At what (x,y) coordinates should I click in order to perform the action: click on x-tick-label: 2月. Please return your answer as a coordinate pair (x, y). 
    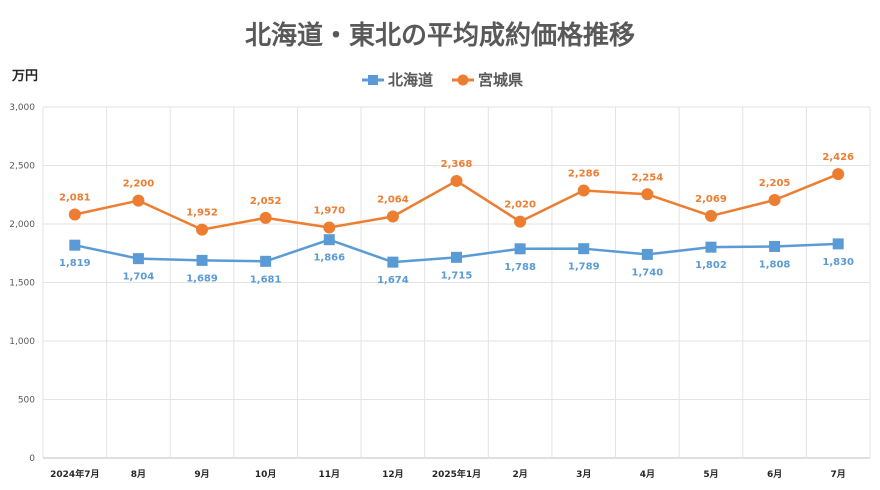
    Looking at the image, I should click on (519, 474).